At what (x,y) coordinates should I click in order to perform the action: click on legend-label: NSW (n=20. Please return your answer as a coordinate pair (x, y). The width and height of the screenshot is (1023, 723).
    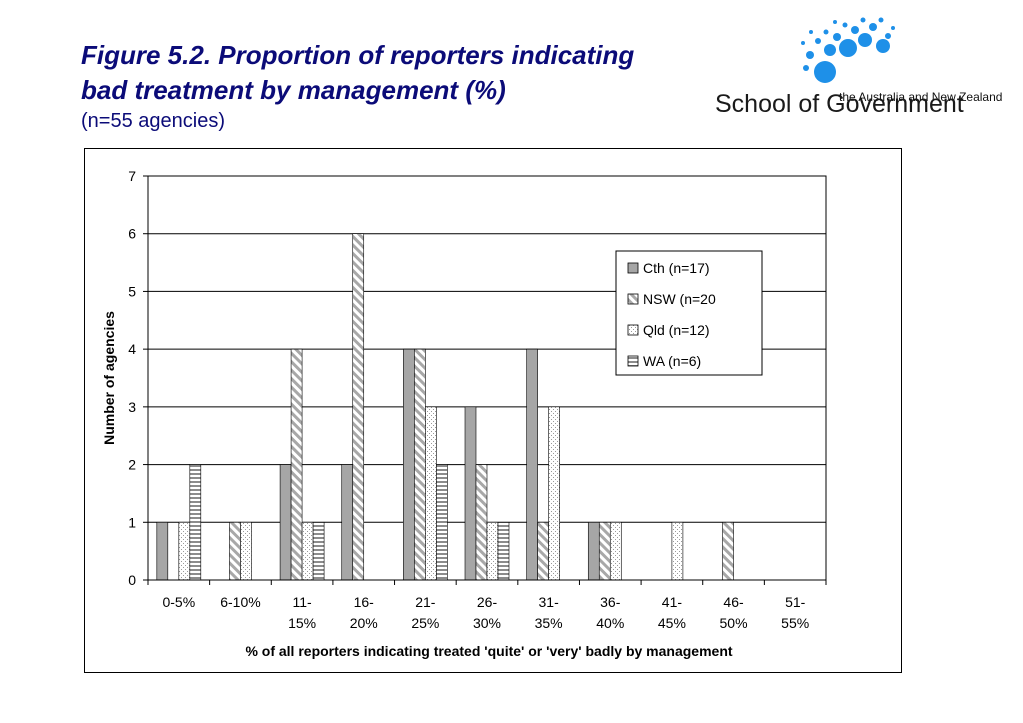
    Looking at the image, I should click on (679, 299).